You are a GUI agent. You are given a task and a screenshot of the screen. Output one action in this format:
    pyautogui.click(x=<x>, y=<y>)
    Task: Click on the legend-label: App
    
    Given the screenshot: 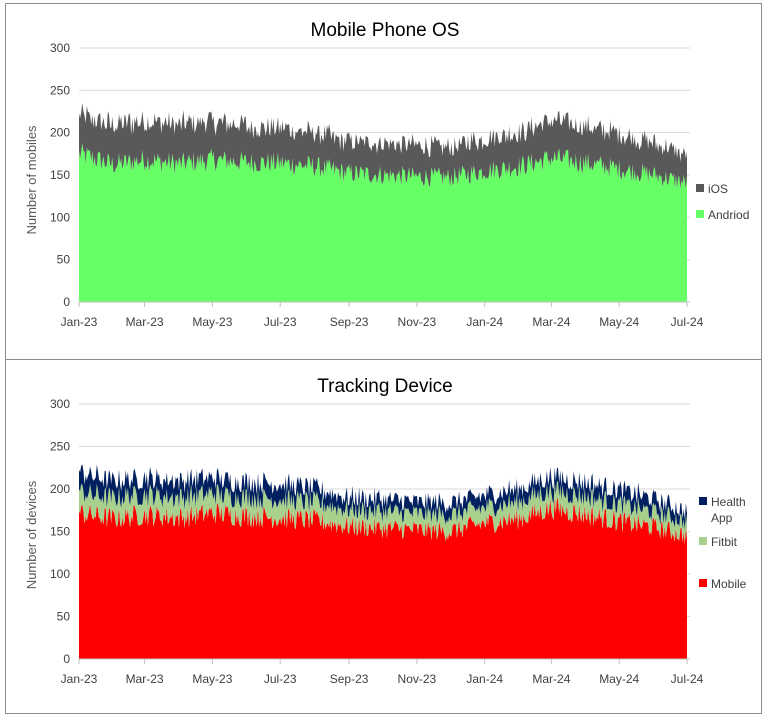 What is the action you would take?
    pyautogui.click(x=722, y=518)
    